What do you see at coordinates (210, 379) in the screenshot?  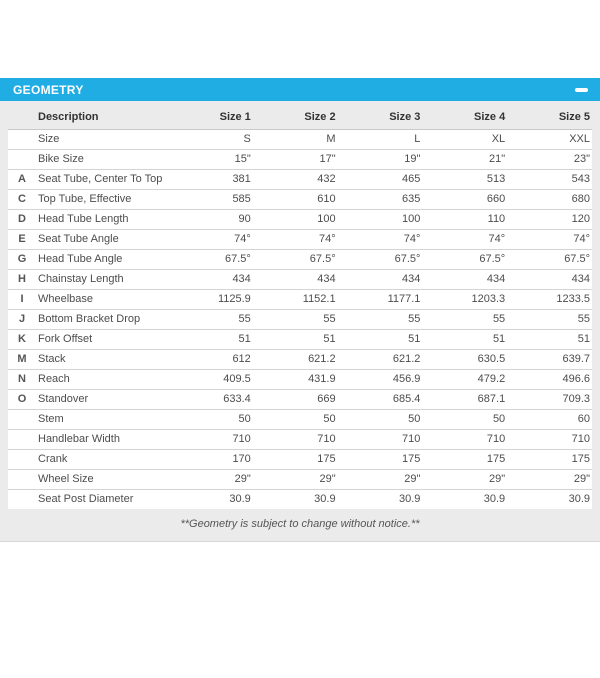 I see `table-cell: 409.5` at bounding box center [210, 379].